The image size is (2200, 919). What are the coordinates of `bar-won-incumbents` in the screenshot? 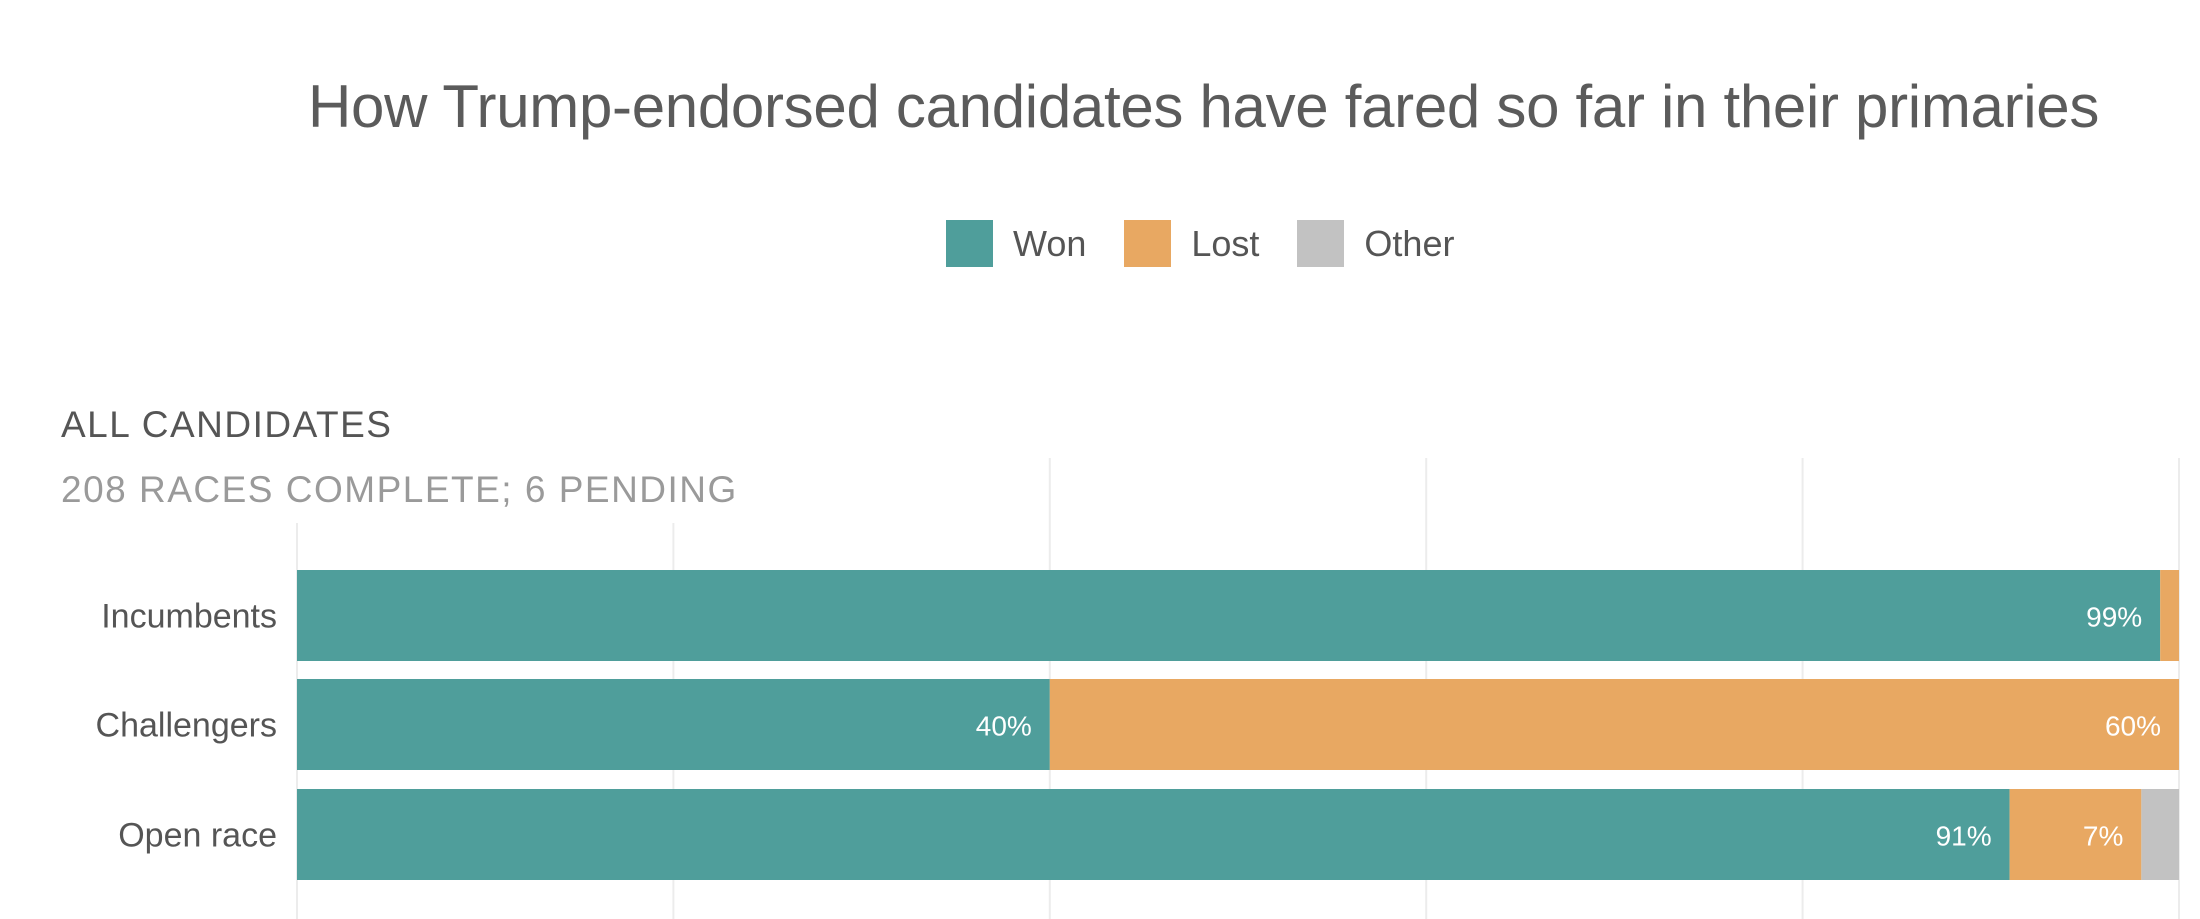 It's located at (1229, 615).